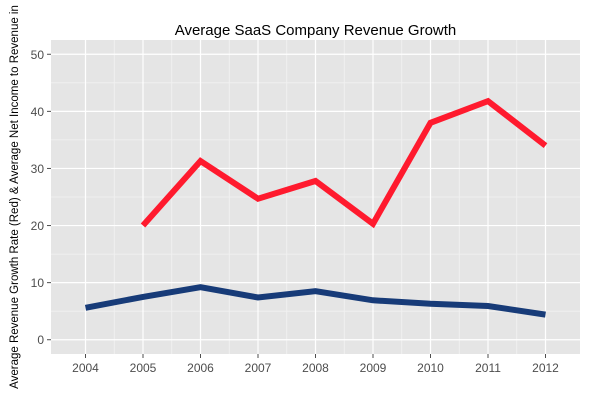 The width and height of the screenshot is (600, 405). What do you see at coordinates (373, 368) in the screenshot?
I see `x-tick-label: 2009` at bounding box center [373, 368].